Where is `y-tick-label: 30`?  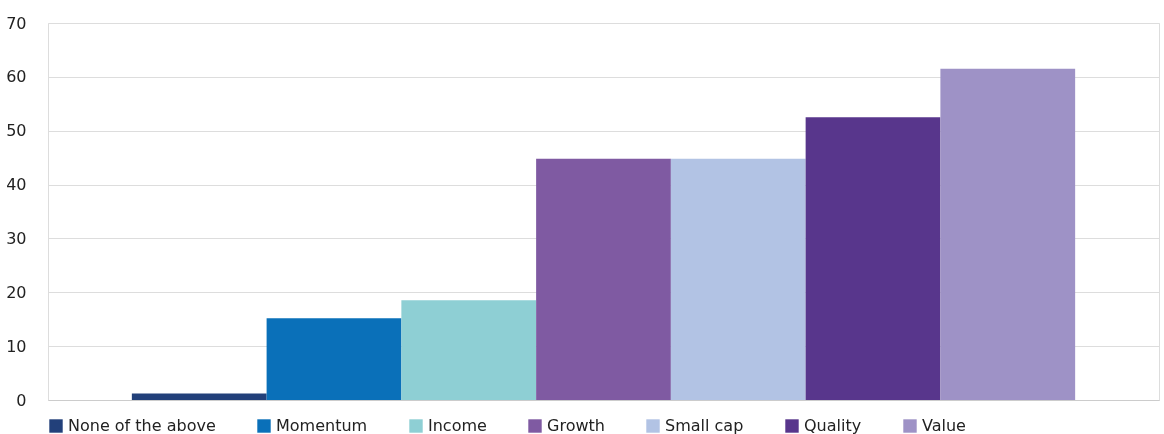
y-tick-label: 30 is located at coordinates (16, 238).